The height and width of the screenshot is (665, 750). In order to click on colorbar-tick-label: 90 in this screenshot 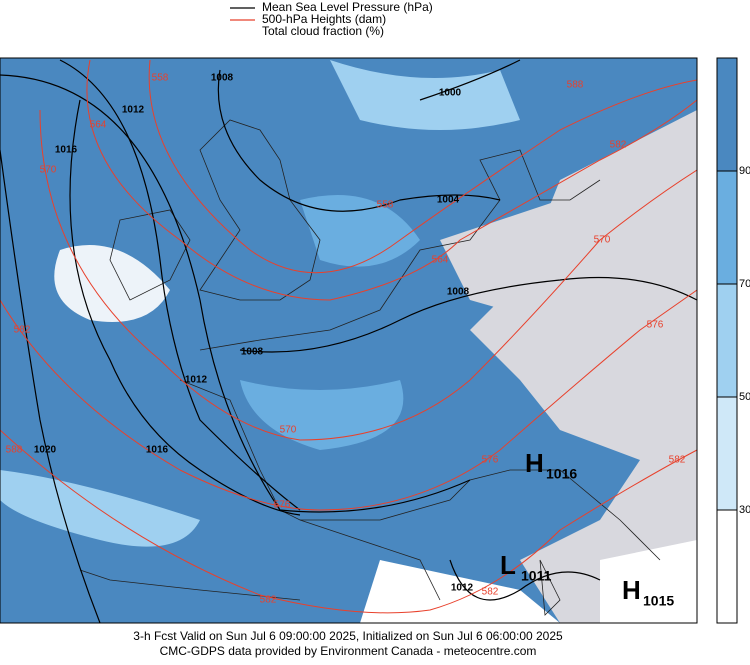, I will do `click(744, 171)`.